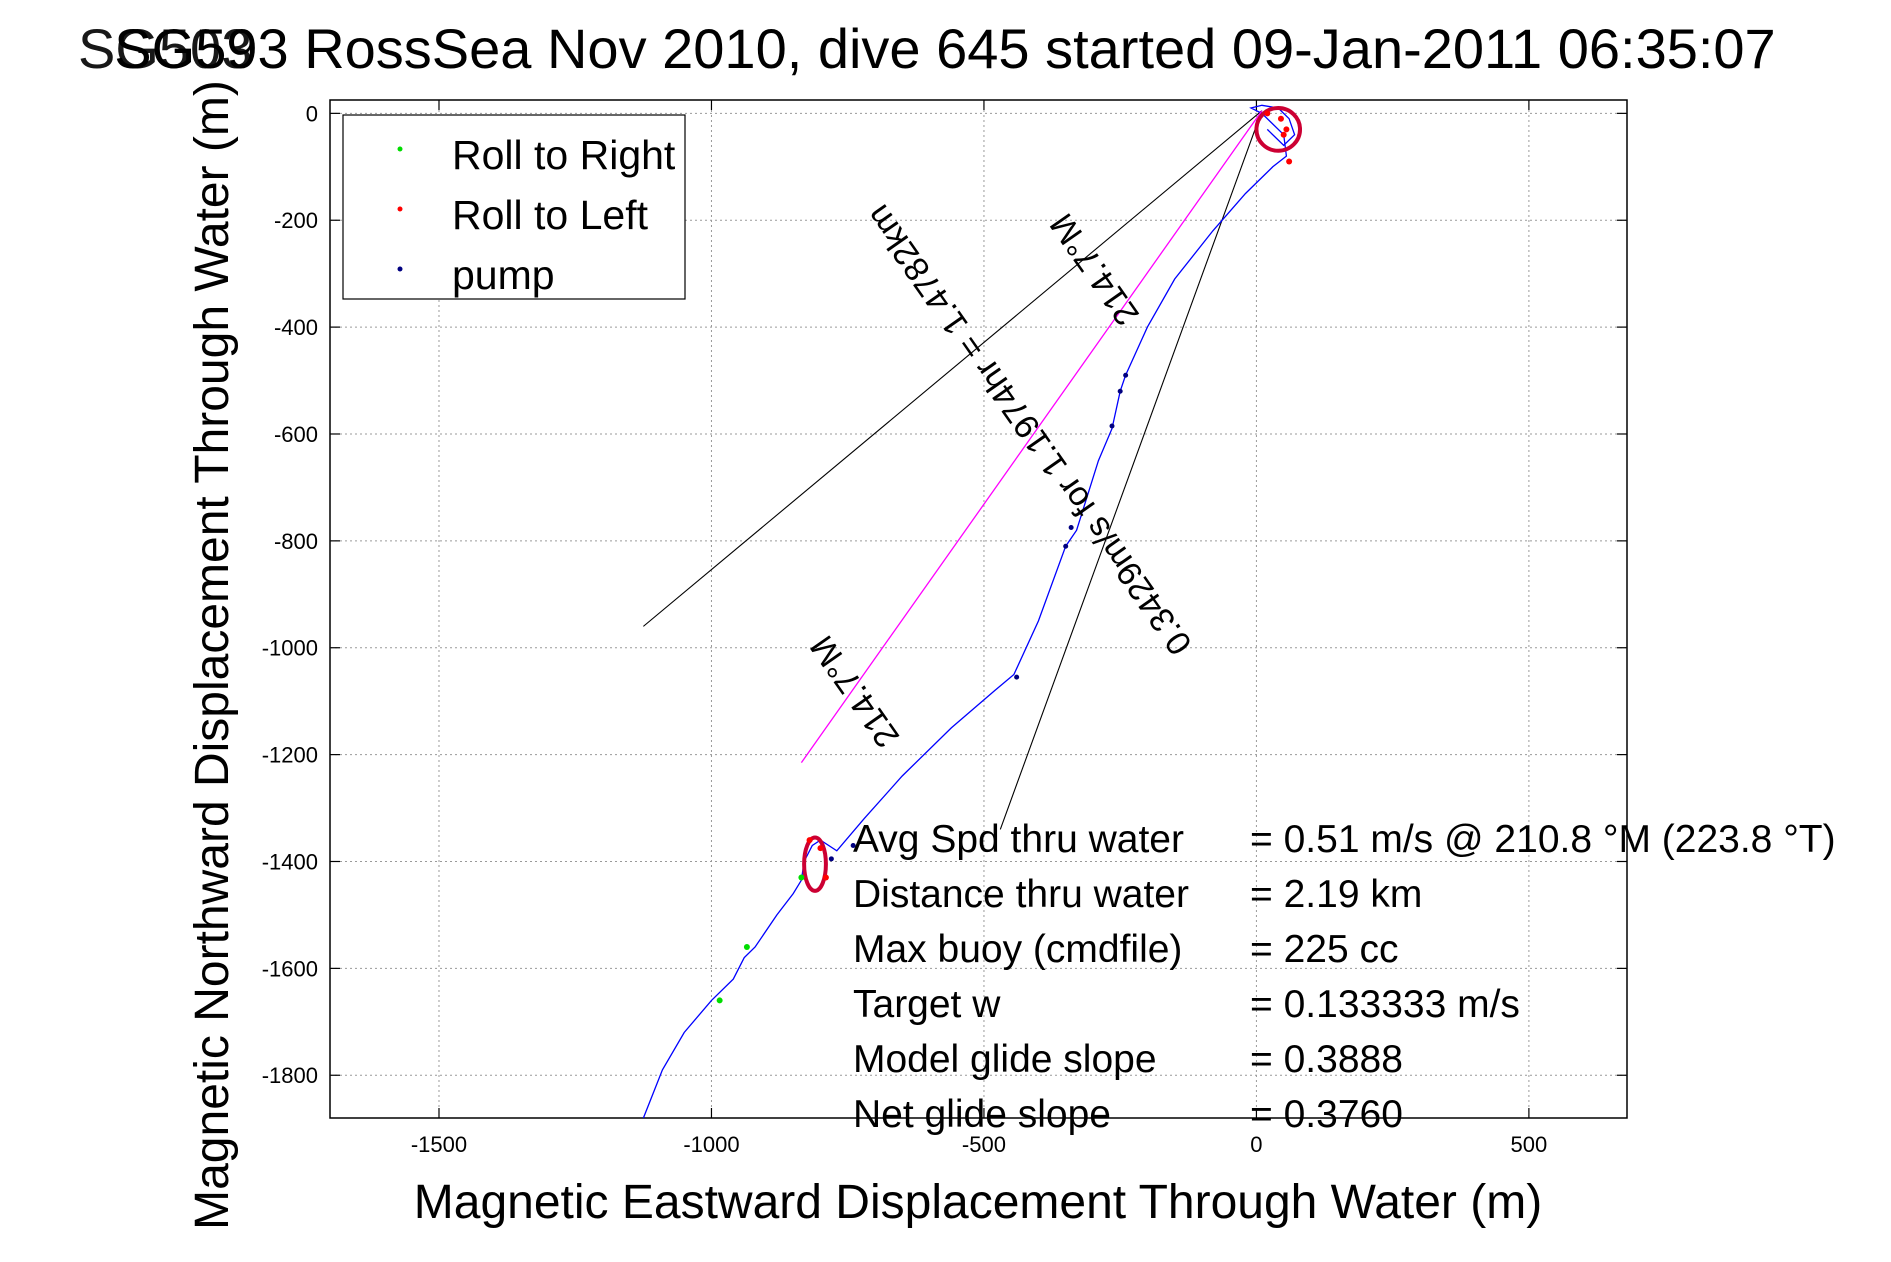 This screenshot has width=1891, height=1262. Describe the element at coordinates (1021, 894) in the screenshot. I see `stat-label: Distance thru water` at that location.